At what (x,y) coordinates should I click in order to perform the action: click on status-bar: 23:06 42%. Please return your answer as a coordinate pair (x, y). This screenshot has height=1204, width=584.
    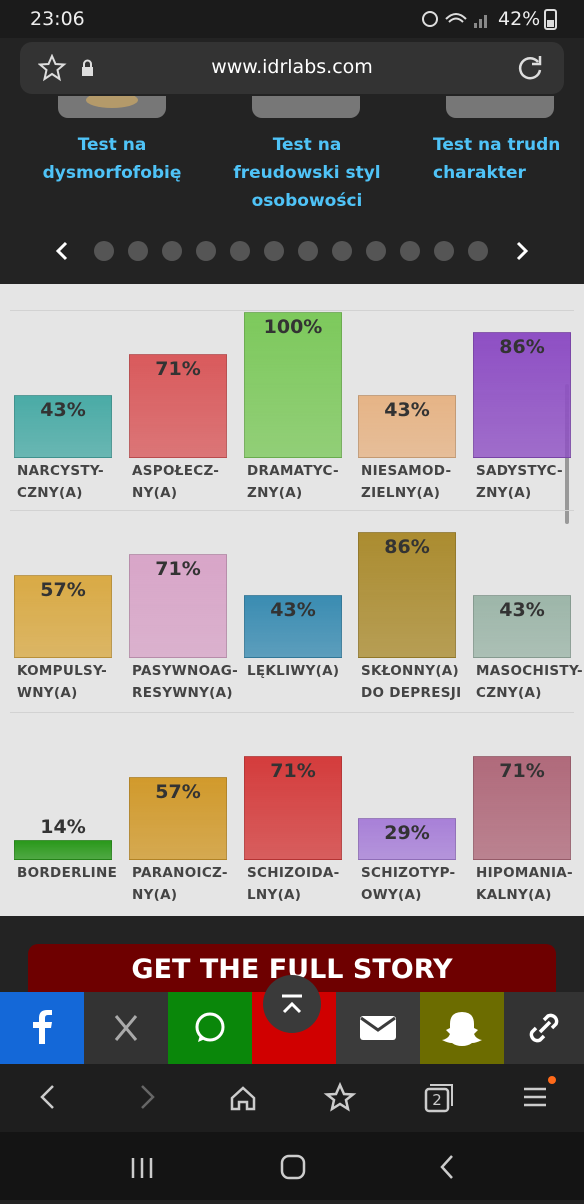
    Looking at the image, I should click on (292, 19).